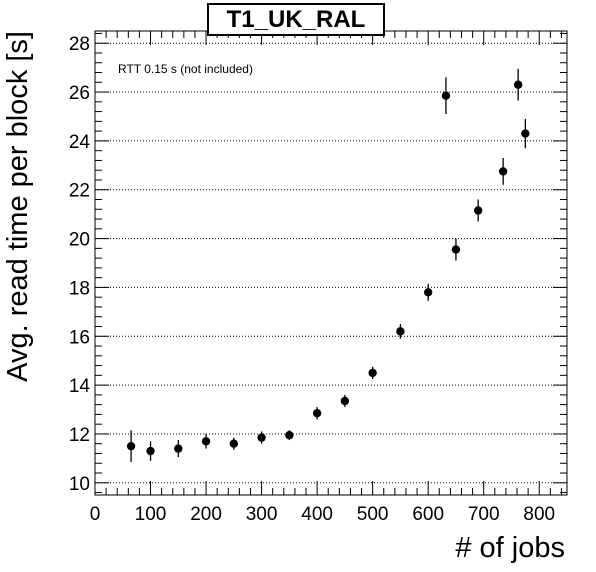 The width and height of the screenshot is (596, 572). I want to click on x-tick-label: 100, so click(151, 514).